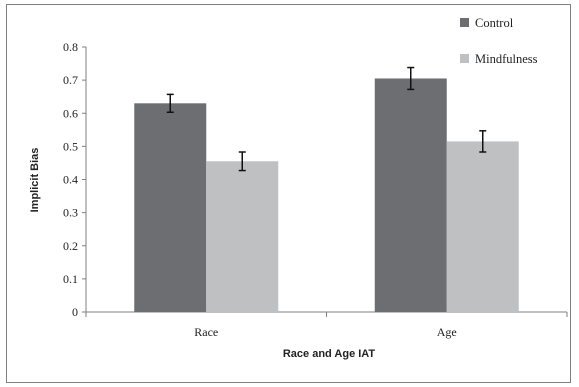 This screenshot has width=579, height=387. What do you see at coordinates (329, 354) in the screenshot?
I see `x-axis-title: Race and Age IAT` at bounding box center [329, 354].